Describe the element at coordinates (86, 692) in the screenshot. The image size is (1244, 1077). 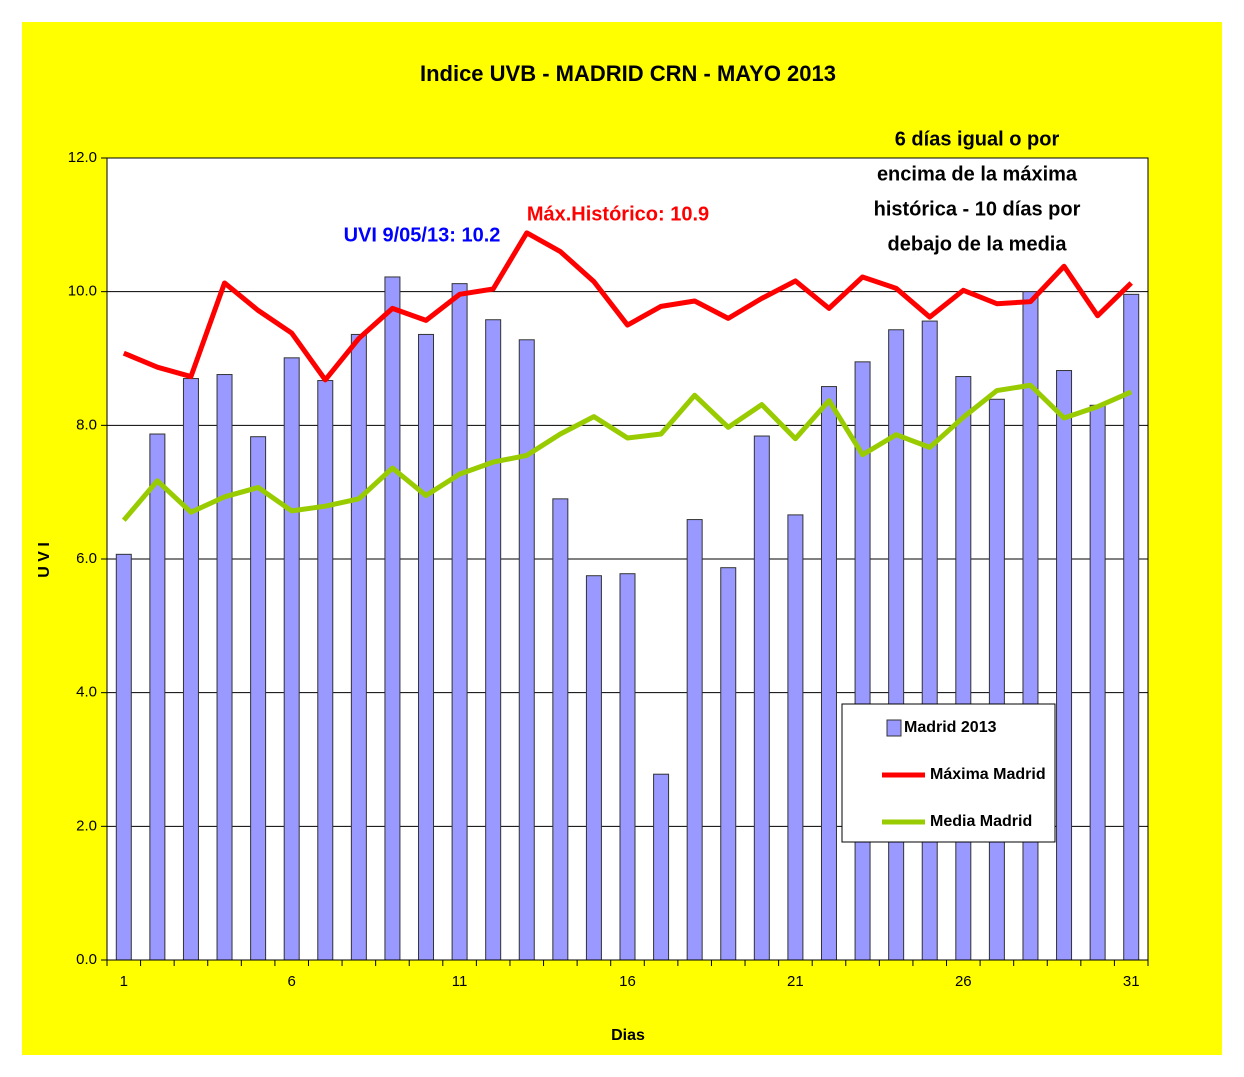
I see `y-tick-label: 4.0` at that location.